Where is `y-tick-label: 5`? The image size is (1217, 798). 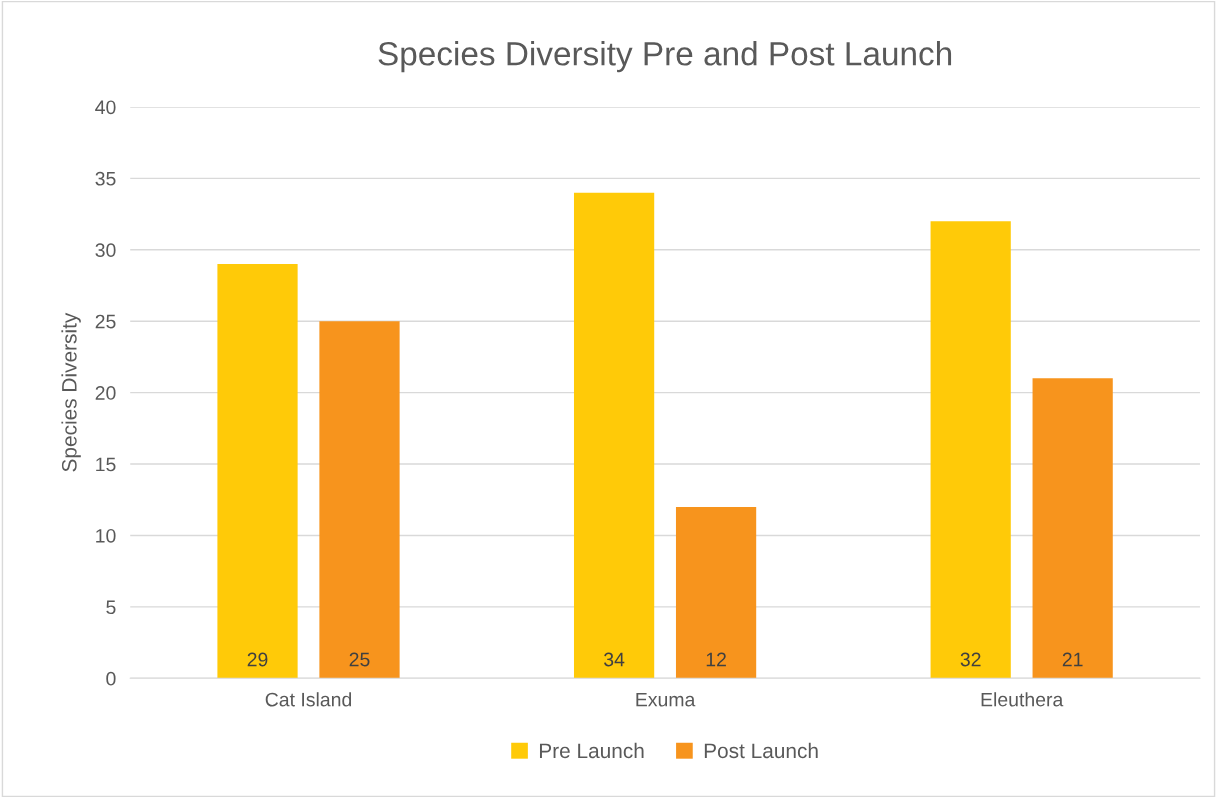 y-tick-label: 5 is located at coordinates (111, 607).